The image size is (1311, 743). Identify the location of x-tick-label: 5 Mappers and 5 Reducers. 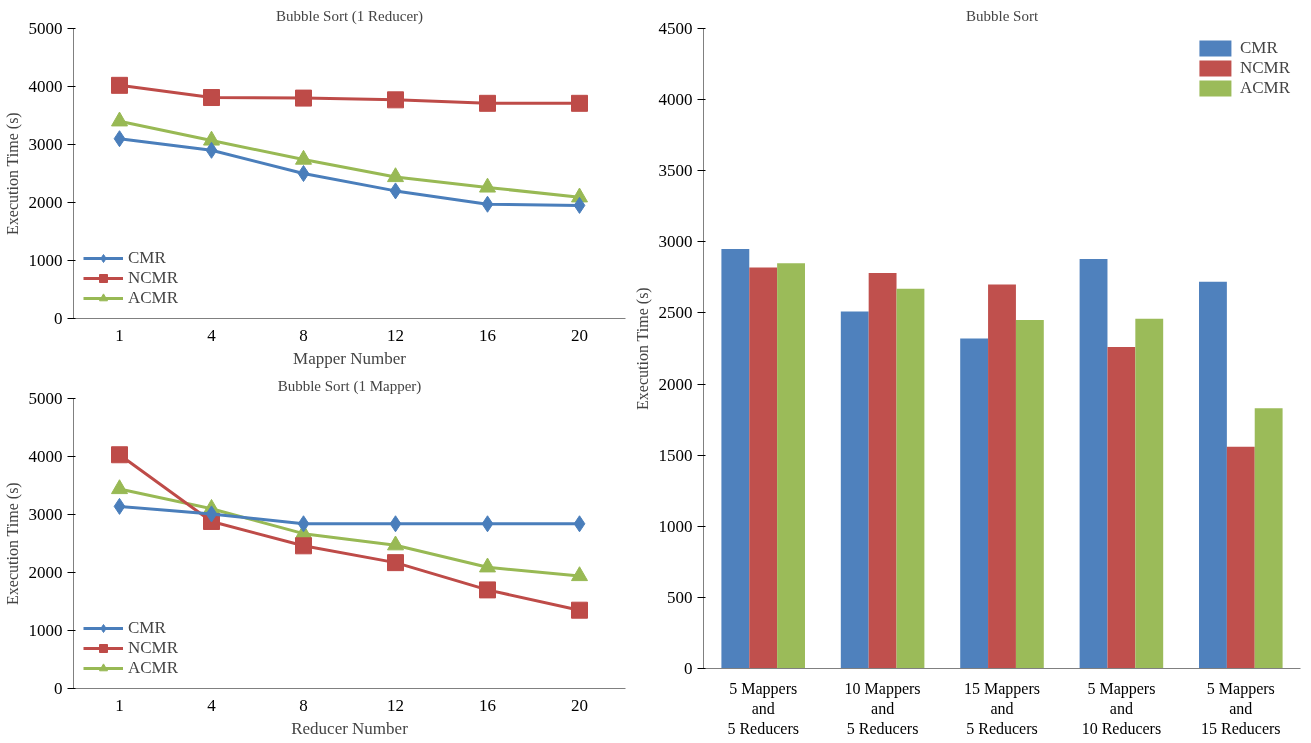
(763, 708).